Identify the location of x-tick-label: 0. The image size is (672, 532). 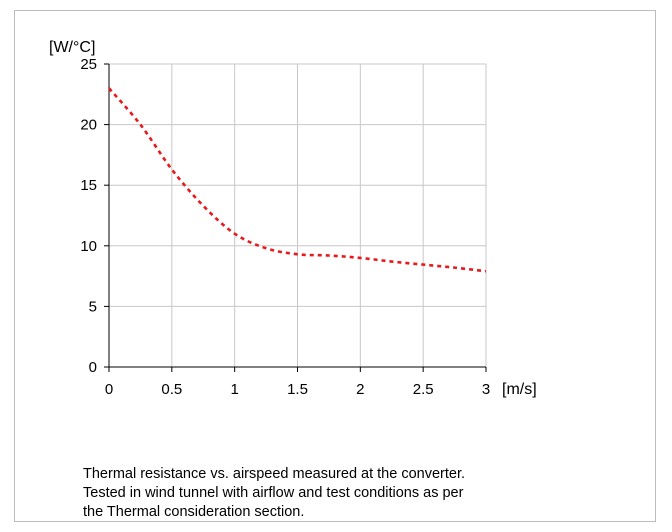
(109, 389).